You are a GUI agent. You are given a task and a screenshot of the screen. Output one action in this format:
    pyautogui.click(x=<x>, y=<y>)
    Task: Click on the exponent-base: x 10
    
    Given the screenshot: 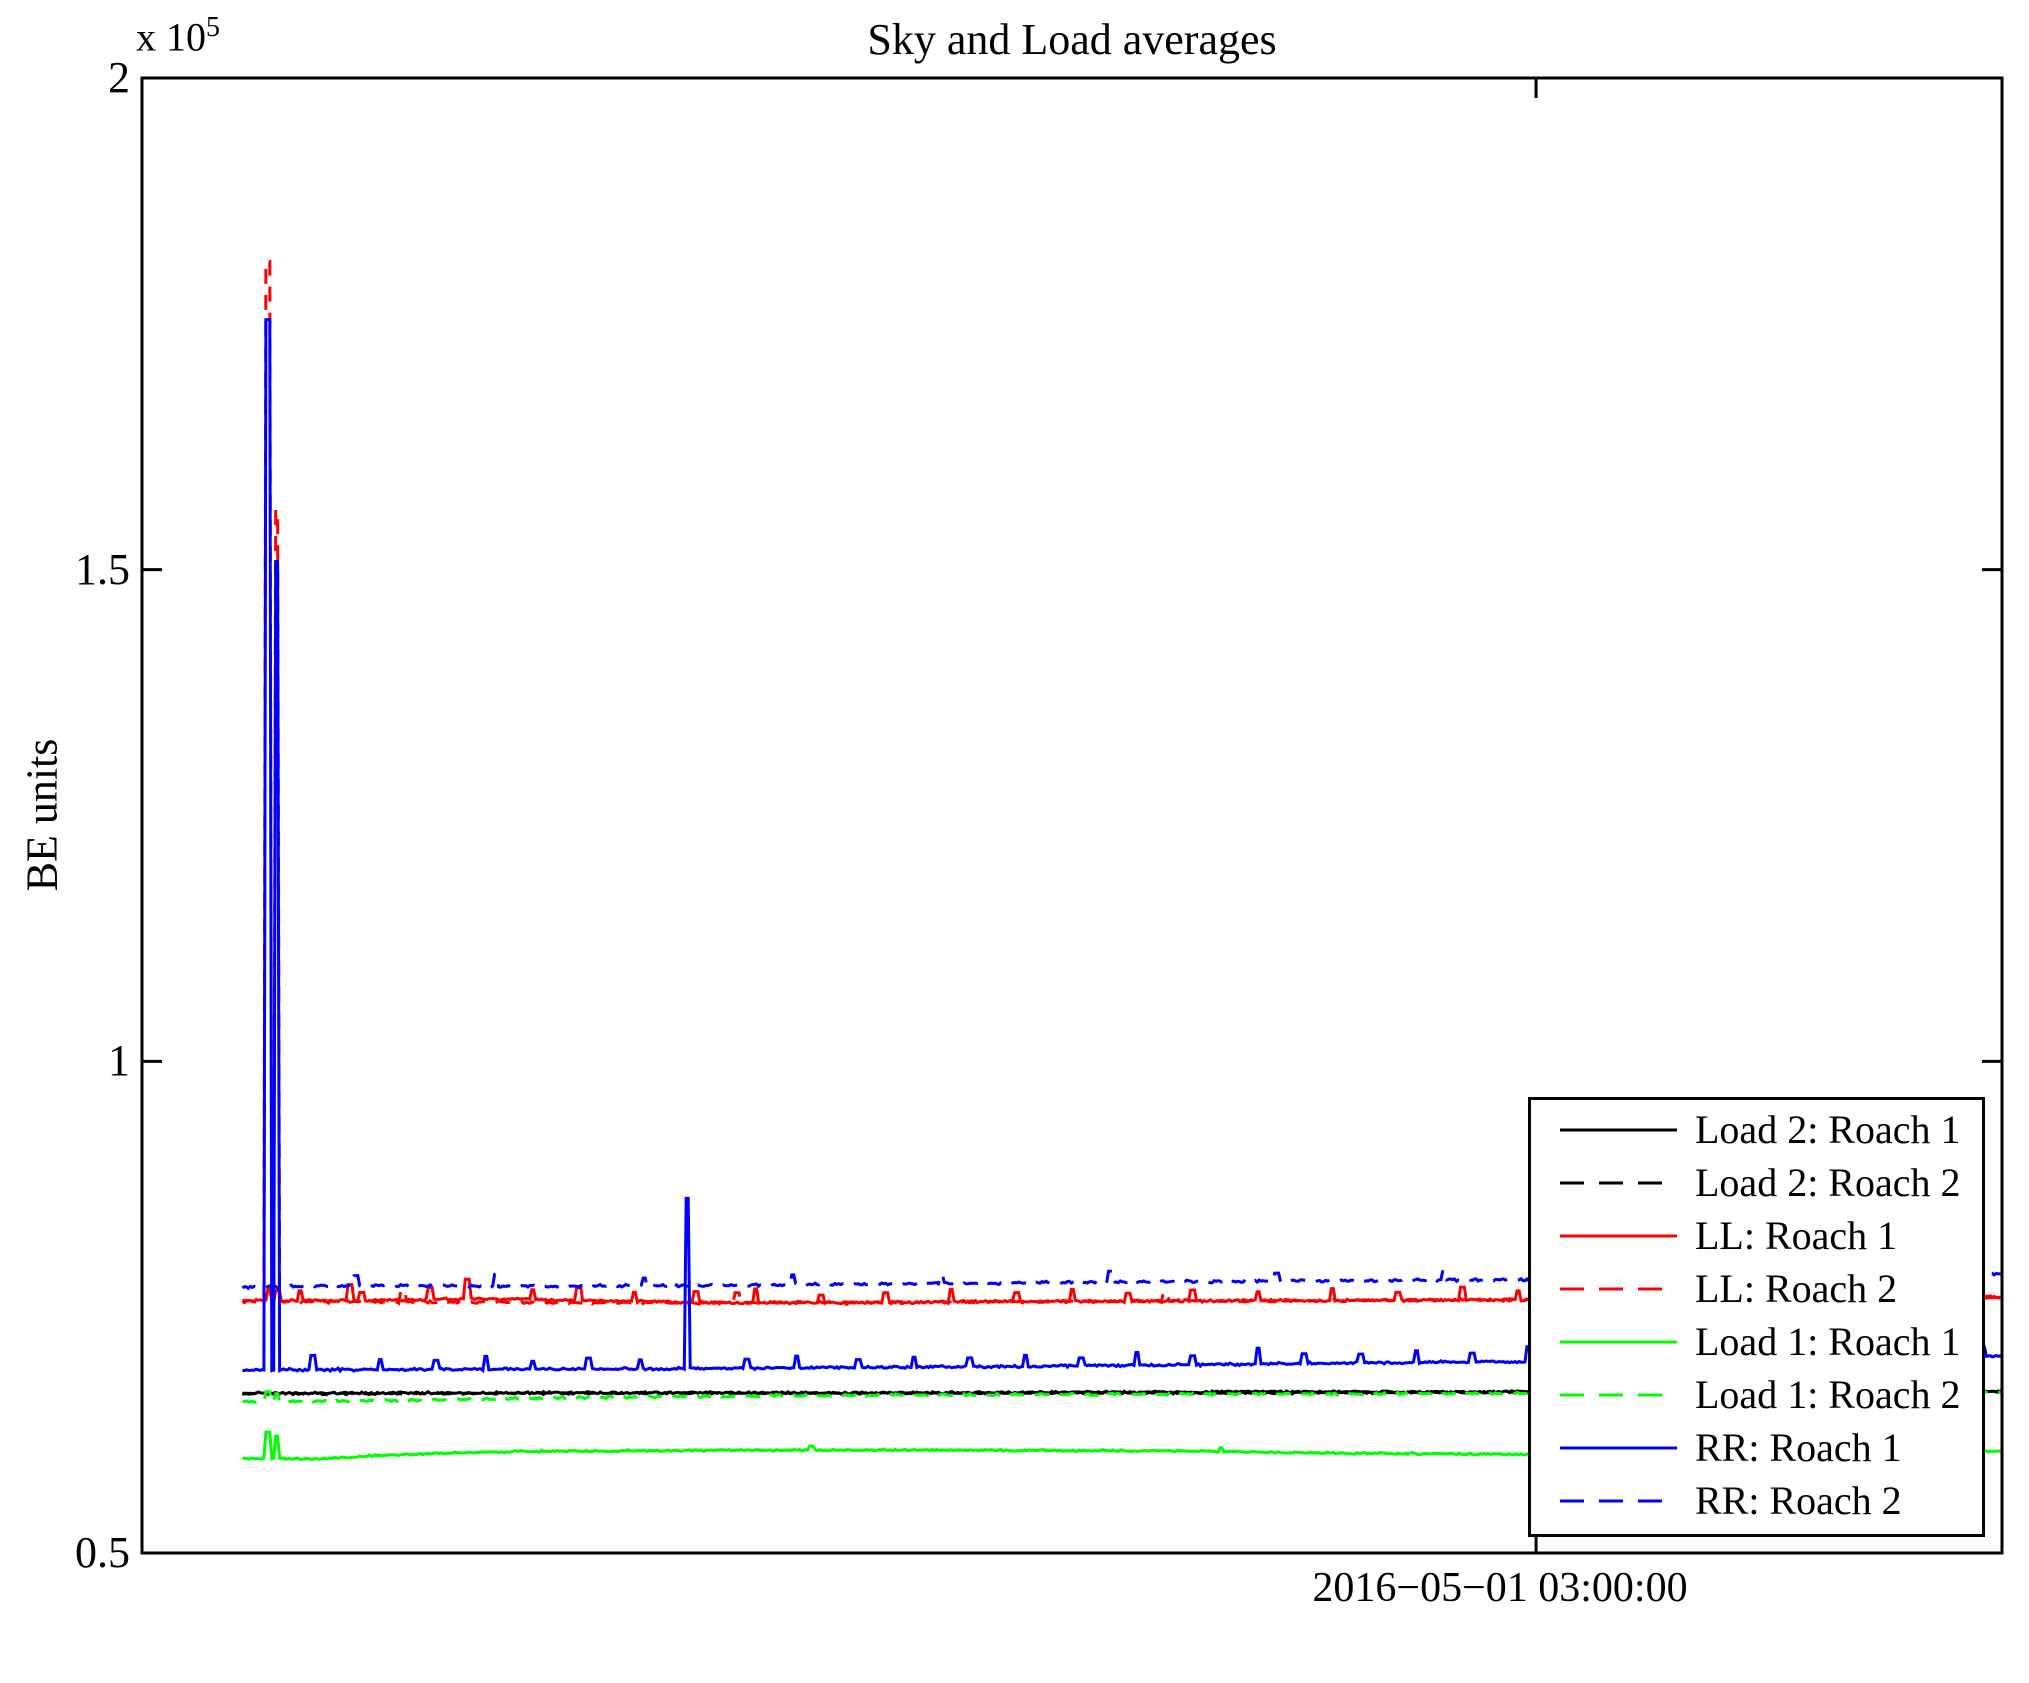 What is the action you would take?
    pyautogui.click(x=171, y=37)
    